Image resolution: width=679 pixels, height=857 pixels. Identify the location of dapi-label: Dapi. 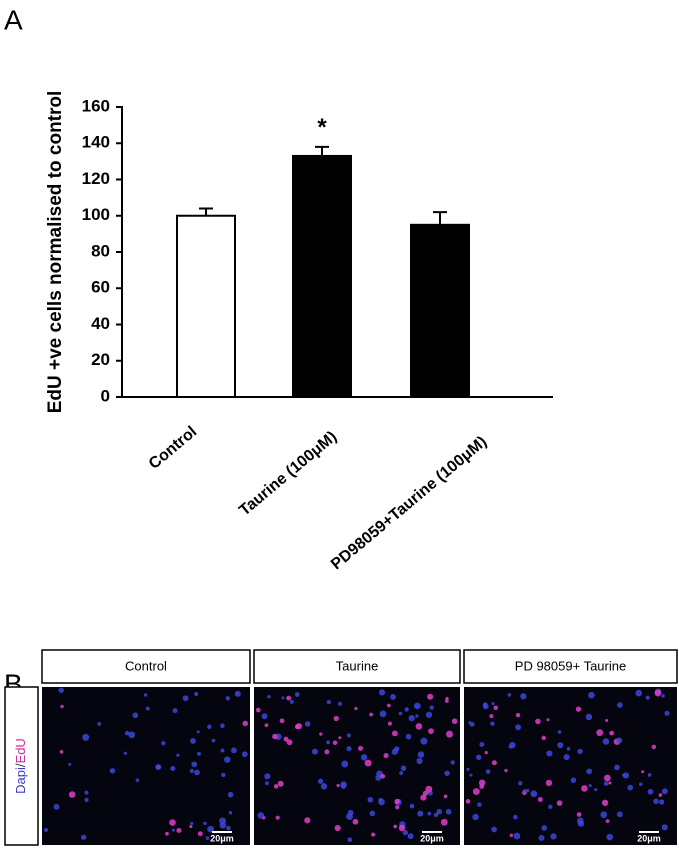
(20, 780).